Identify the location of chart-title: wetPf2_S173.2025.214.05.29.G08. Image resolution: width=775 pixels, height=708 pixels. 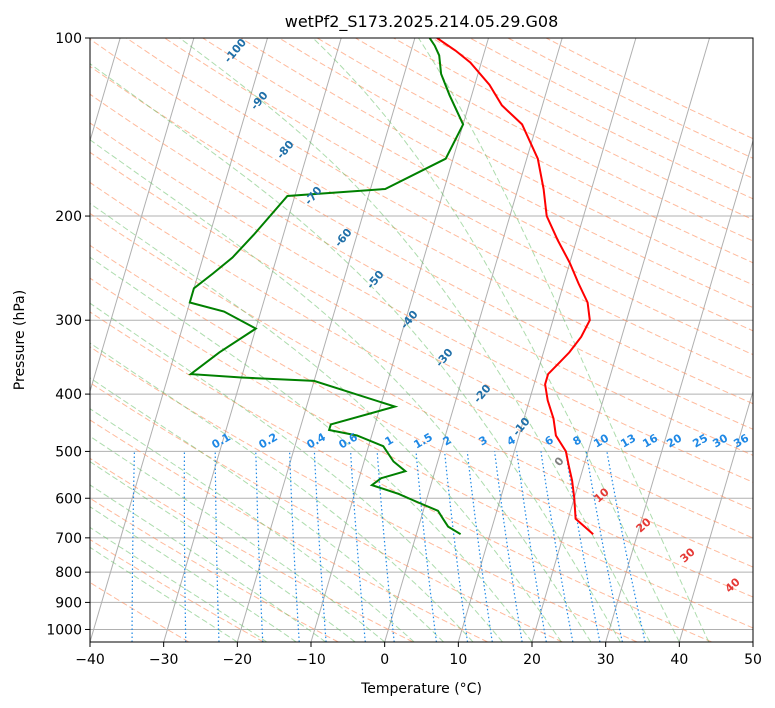
(422, 22).